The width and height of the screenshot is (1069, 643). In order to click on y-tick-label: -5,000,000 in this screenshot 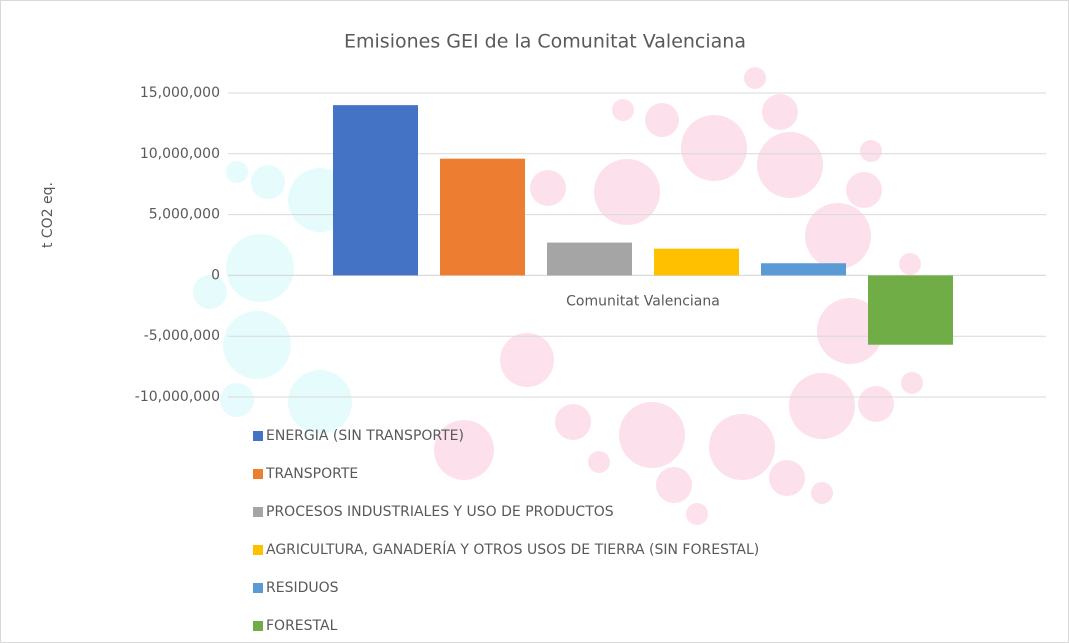, I will do `click(182, 336)`.